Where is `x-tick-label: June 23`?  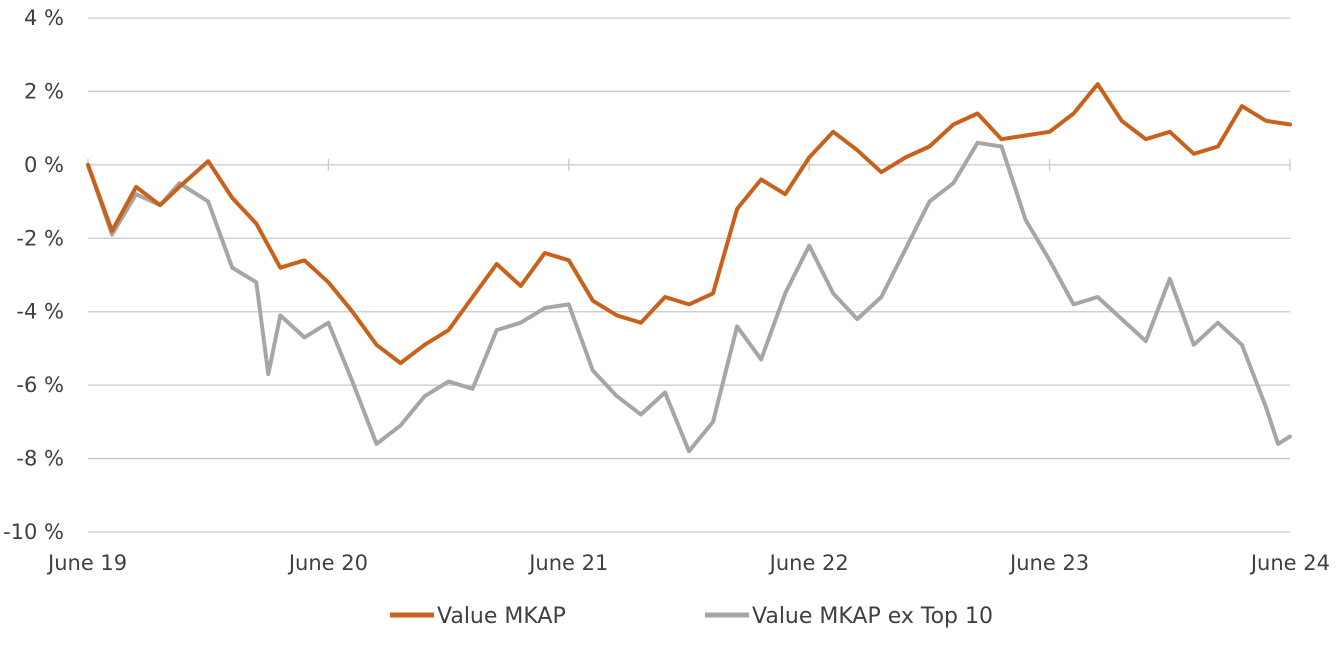 x-tick-label: June 23 is located at coordinates (1048, 563).